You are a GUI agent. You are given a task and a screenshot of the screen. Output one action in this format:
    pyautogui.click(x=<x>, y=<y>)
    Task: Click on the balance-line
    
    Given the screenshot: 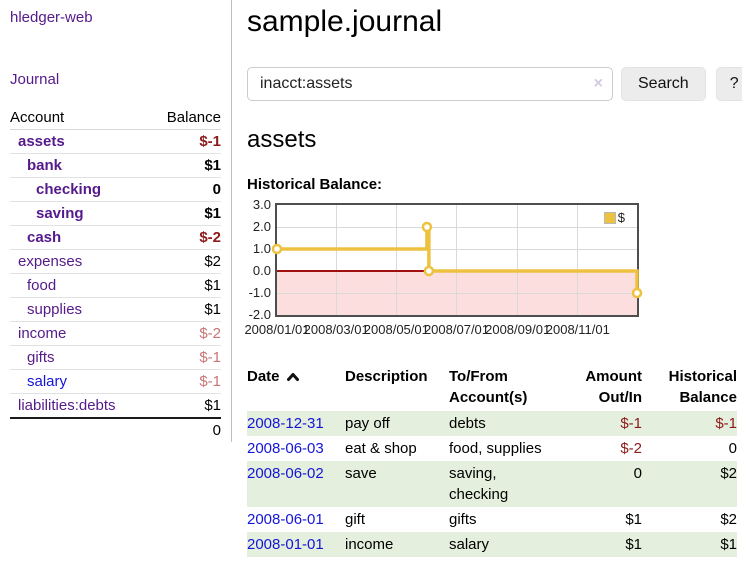 What is the action you would take?
    pyautogui.click(x=457, y=260)
    